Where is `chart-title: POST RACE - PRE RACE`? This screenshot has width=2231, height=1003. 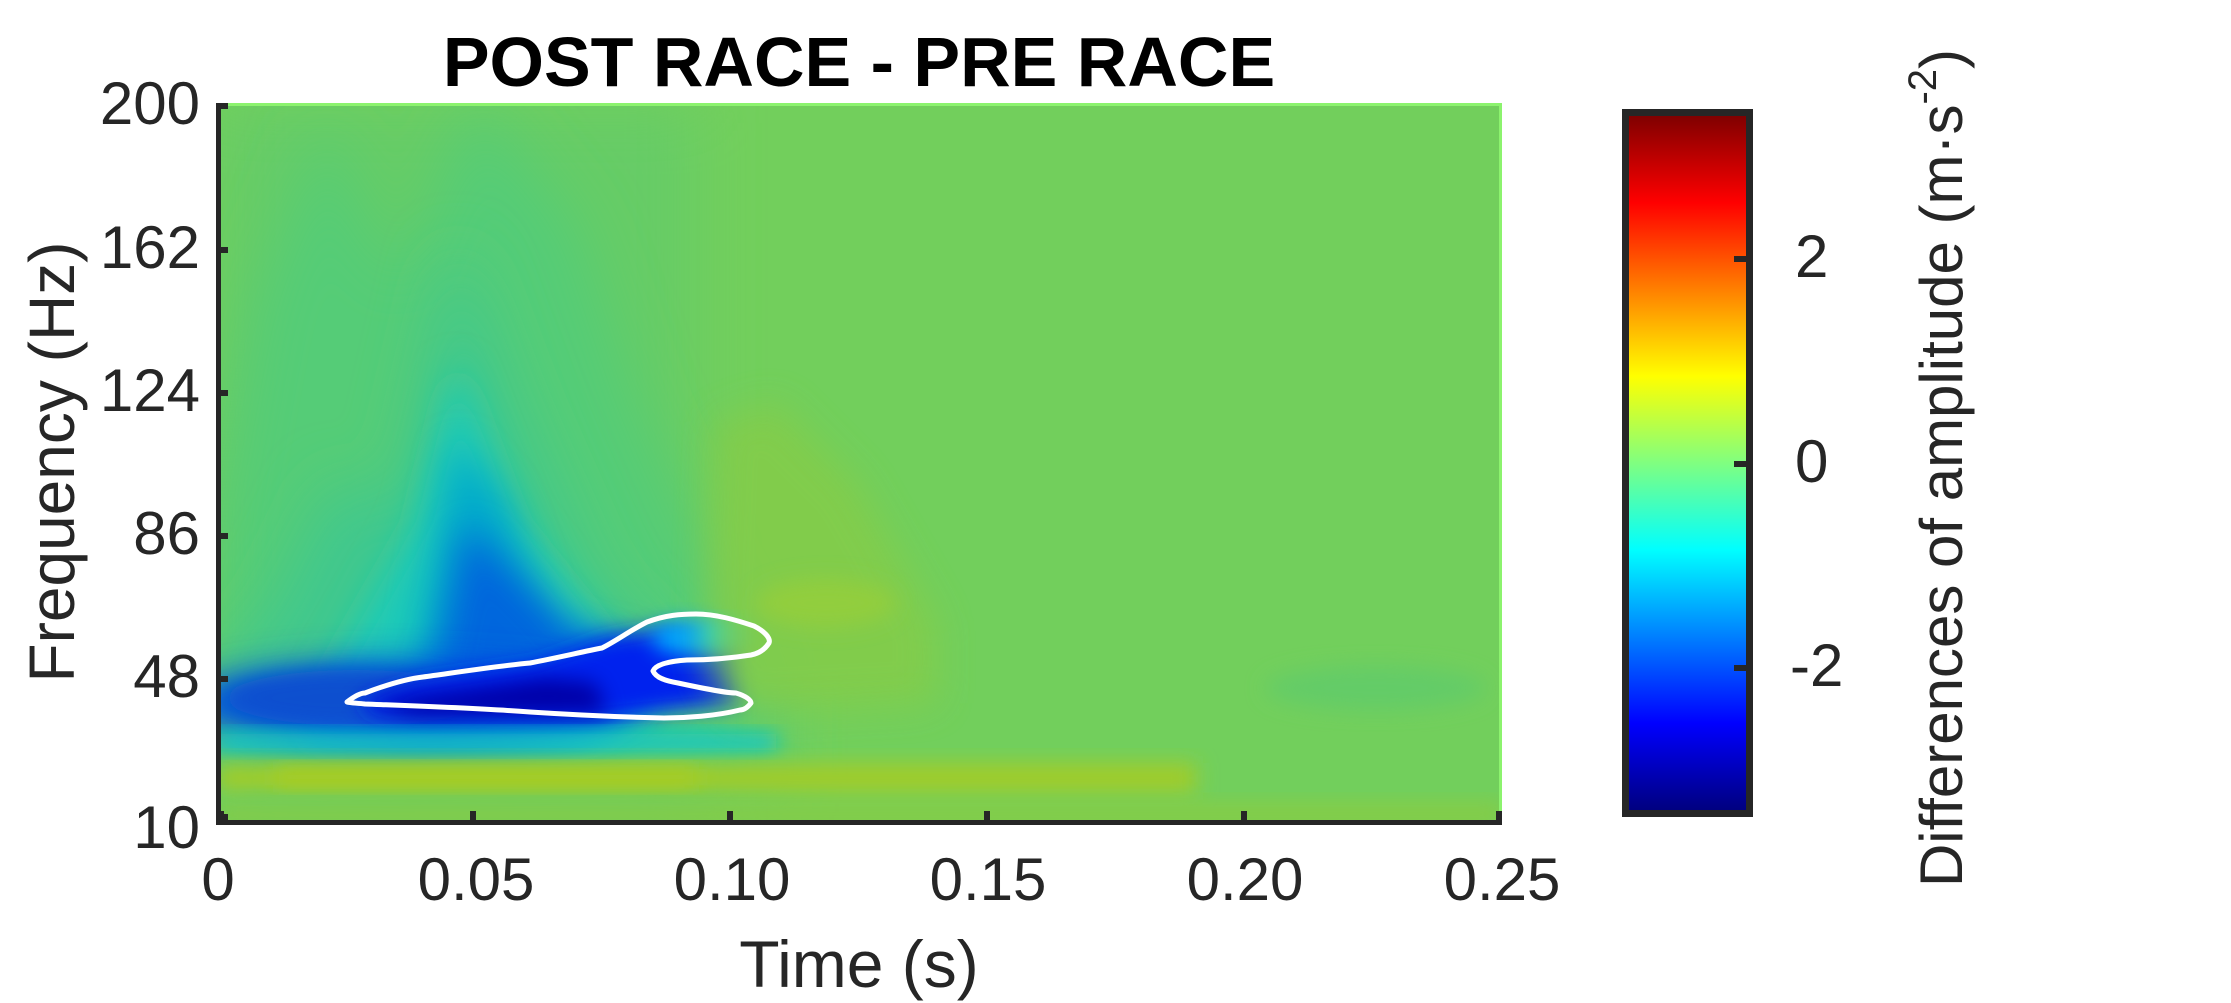
chart-title: POST RACE - PRE RACE is located at coordinates (859, 62).